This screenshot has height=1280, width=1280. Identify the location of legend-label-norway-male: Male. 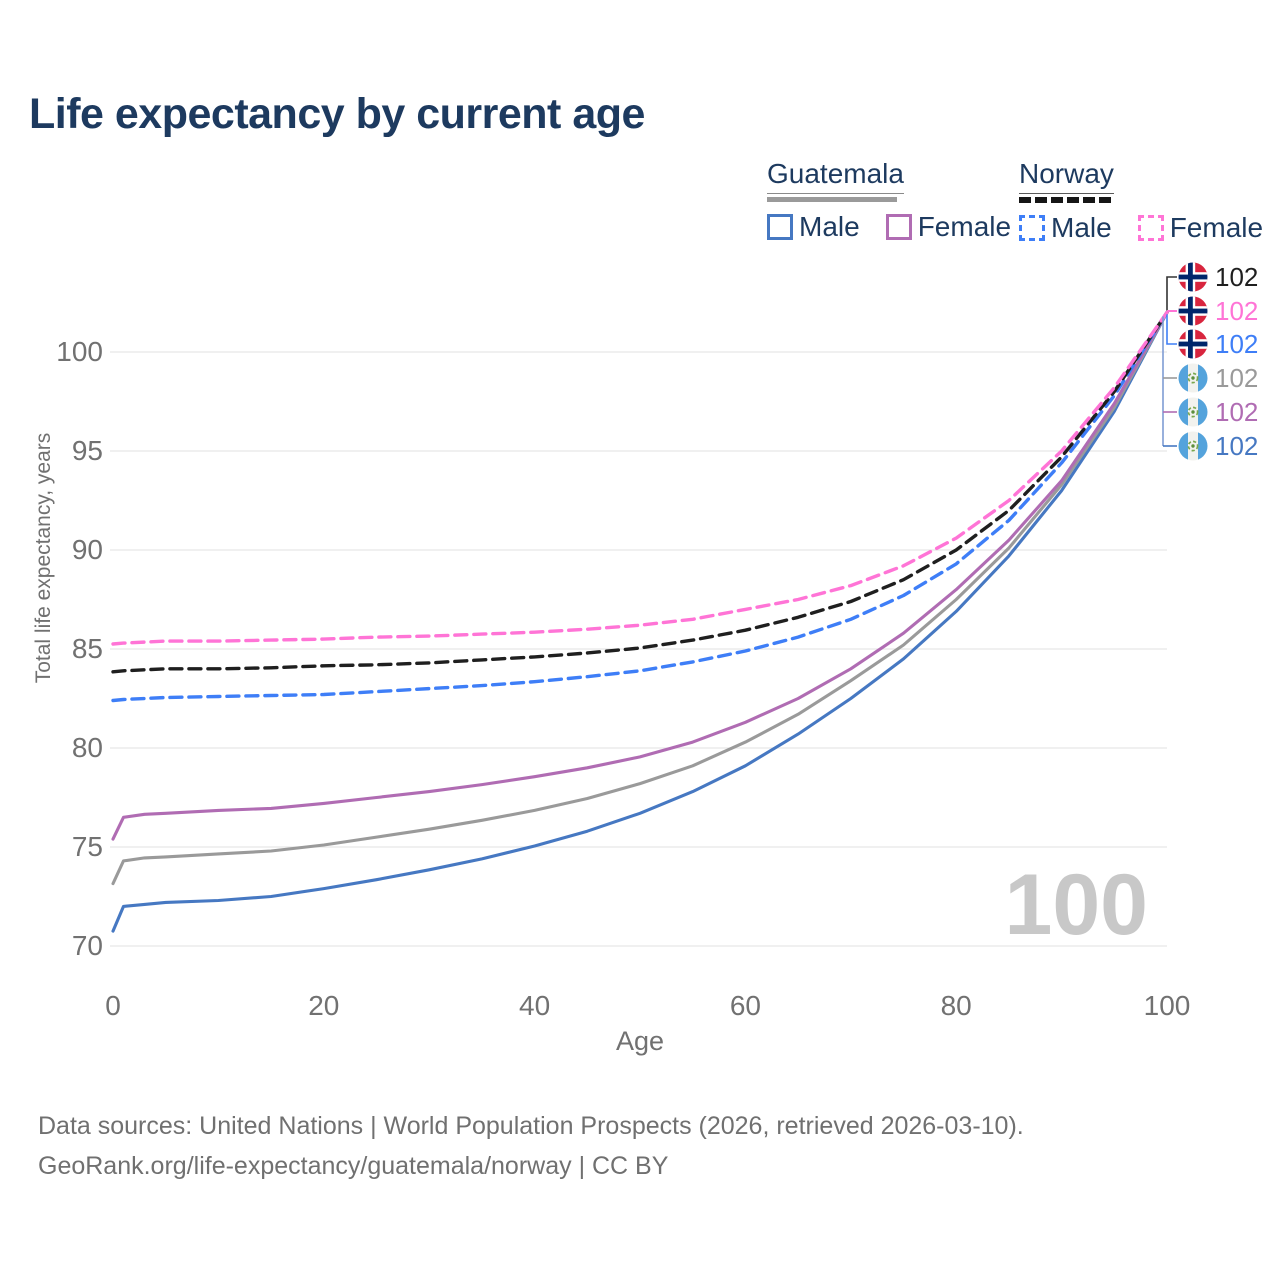
(1081, 227).